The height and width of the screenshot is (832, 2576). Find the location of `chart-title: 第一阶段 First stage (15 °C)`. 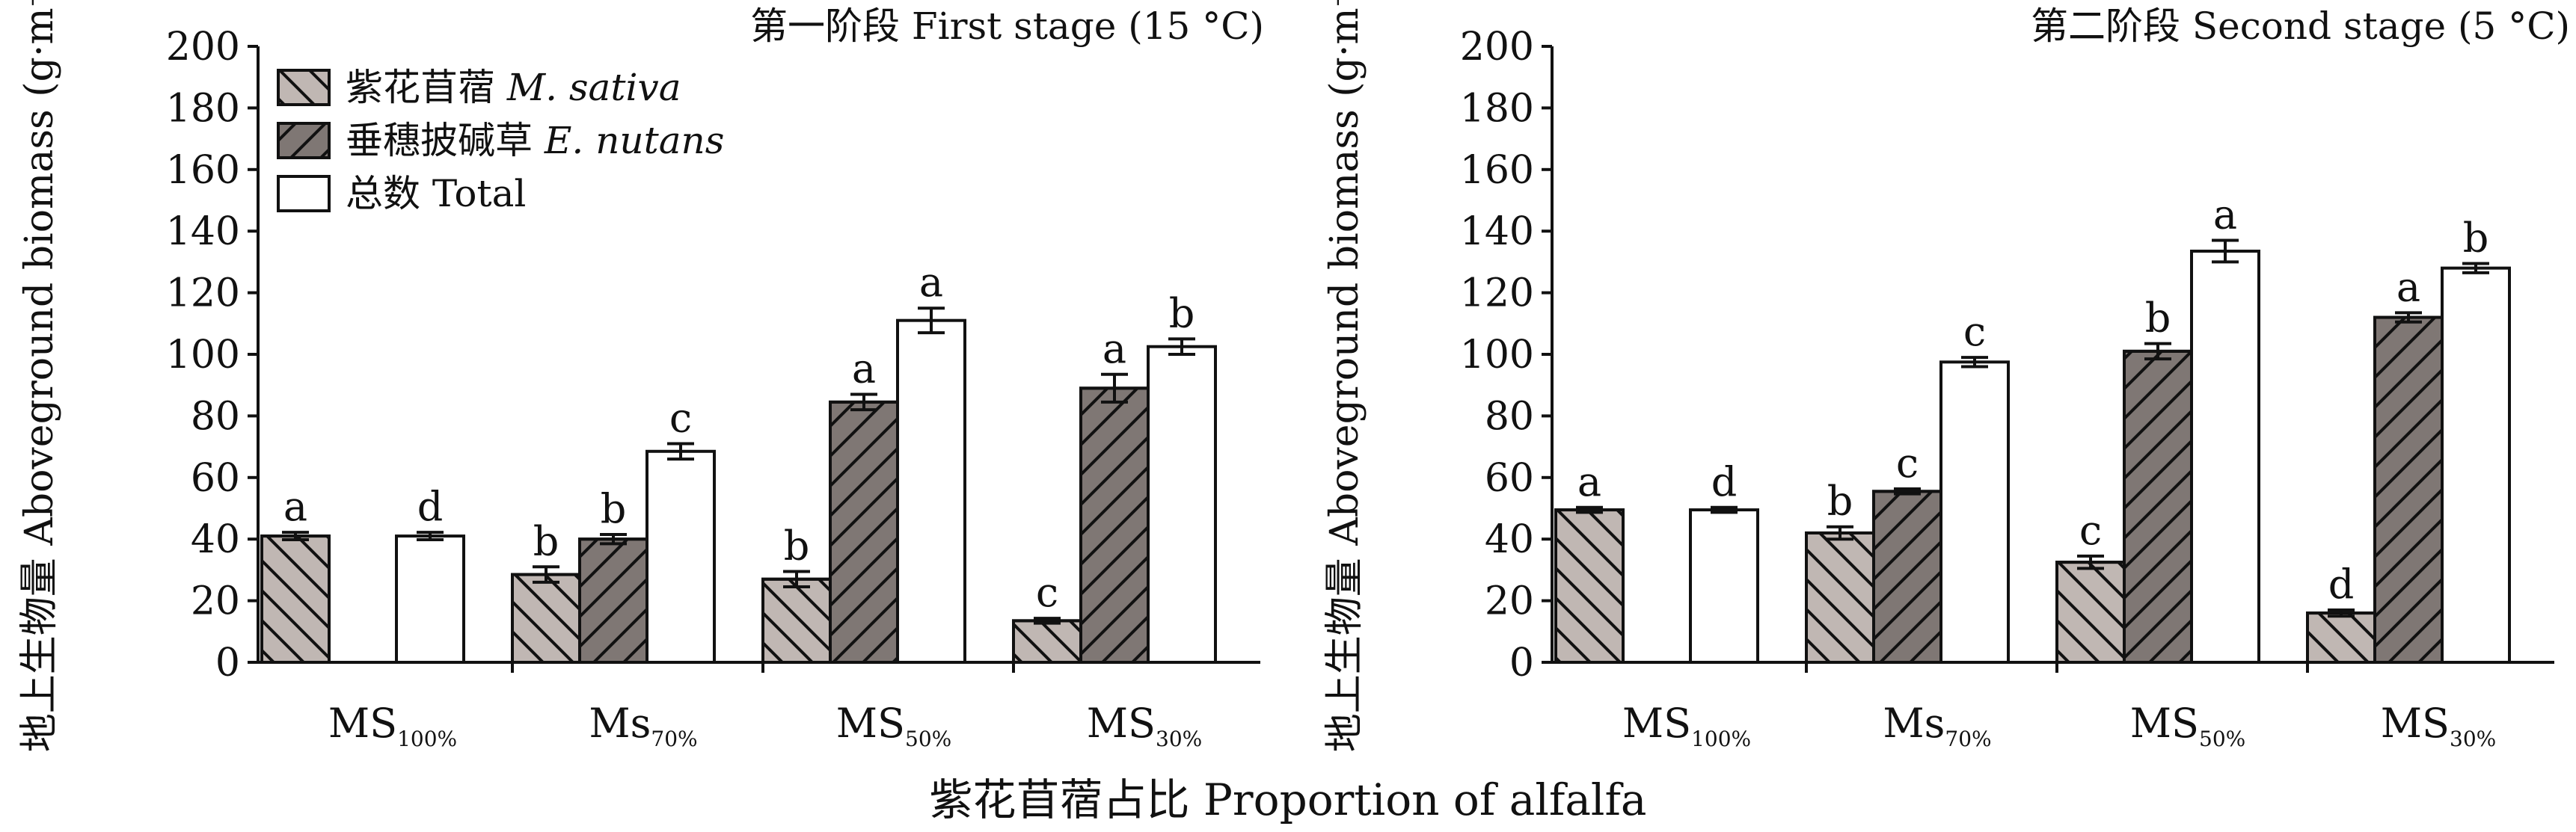

chart-title: 第一阶段 First stage (15 °C) is located at coordinates (1007, 26).